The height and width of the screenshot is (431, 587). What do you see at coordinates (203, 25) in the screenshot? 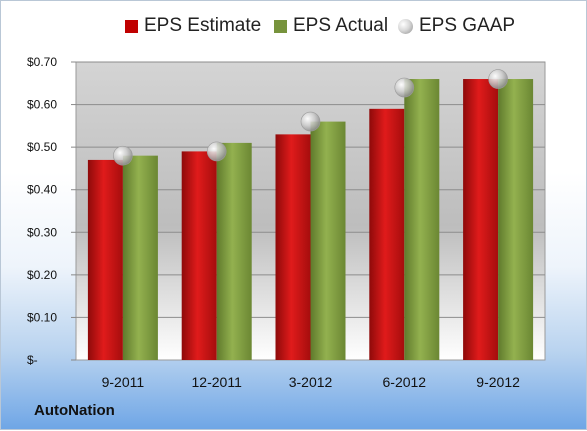
I see `legend-label-estimate: EPS Estimate` at bounding box center [203, 25].